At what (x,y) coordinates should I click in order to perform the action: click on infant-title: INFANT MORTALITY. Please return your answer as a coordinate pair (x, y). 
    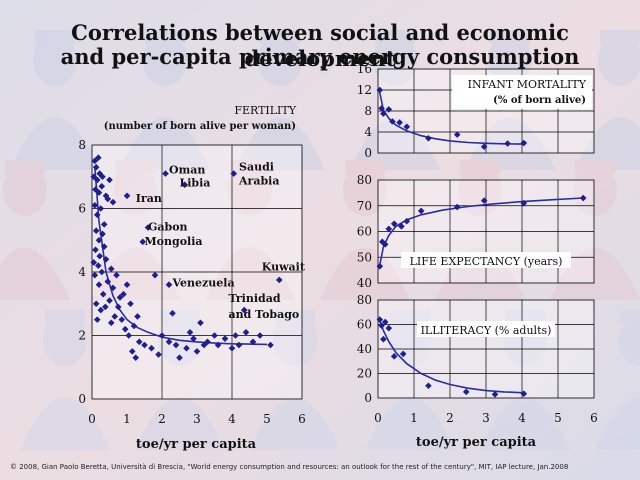
    Looking at the image, I should click on (527, 84).